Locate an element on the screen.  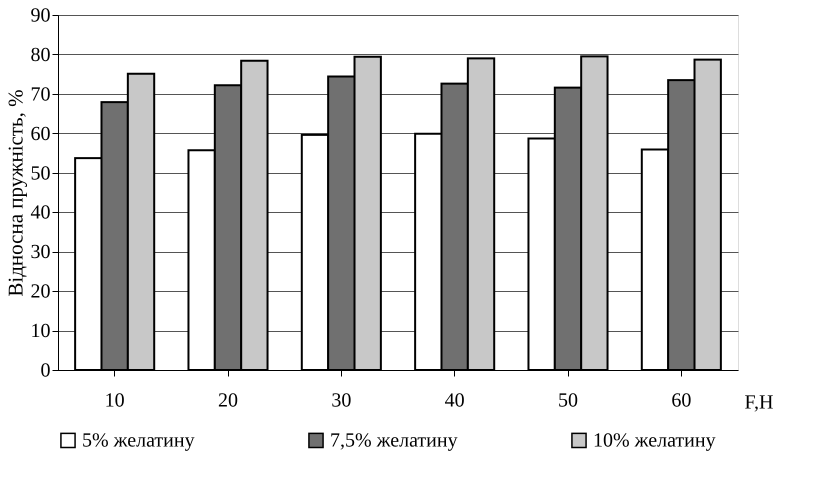
x-tick-label: 50 is located at coordinates (568, 401).